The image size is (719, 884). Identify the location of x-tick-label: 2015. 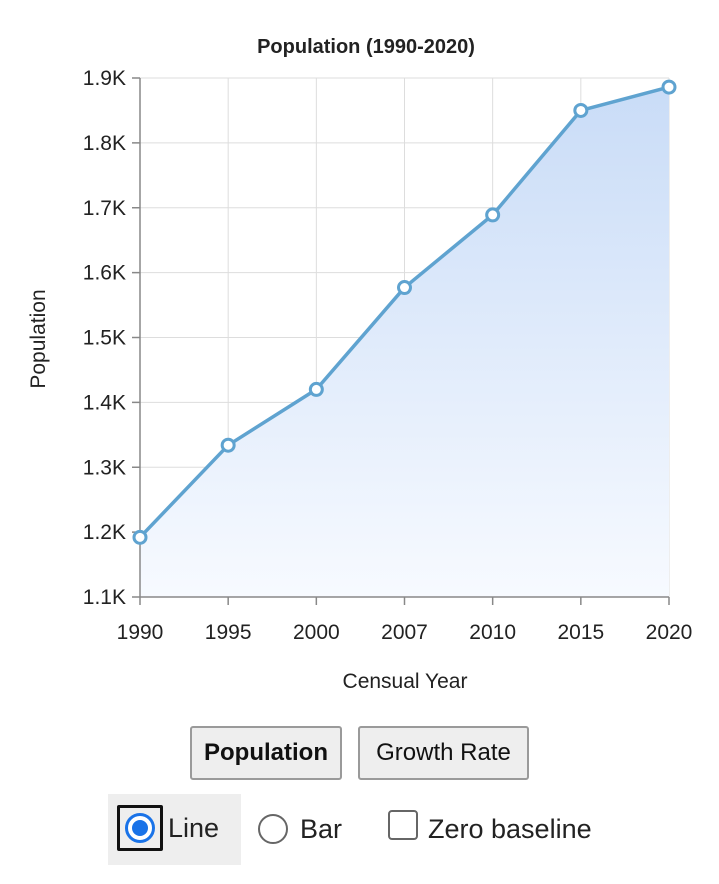
(580, 632).